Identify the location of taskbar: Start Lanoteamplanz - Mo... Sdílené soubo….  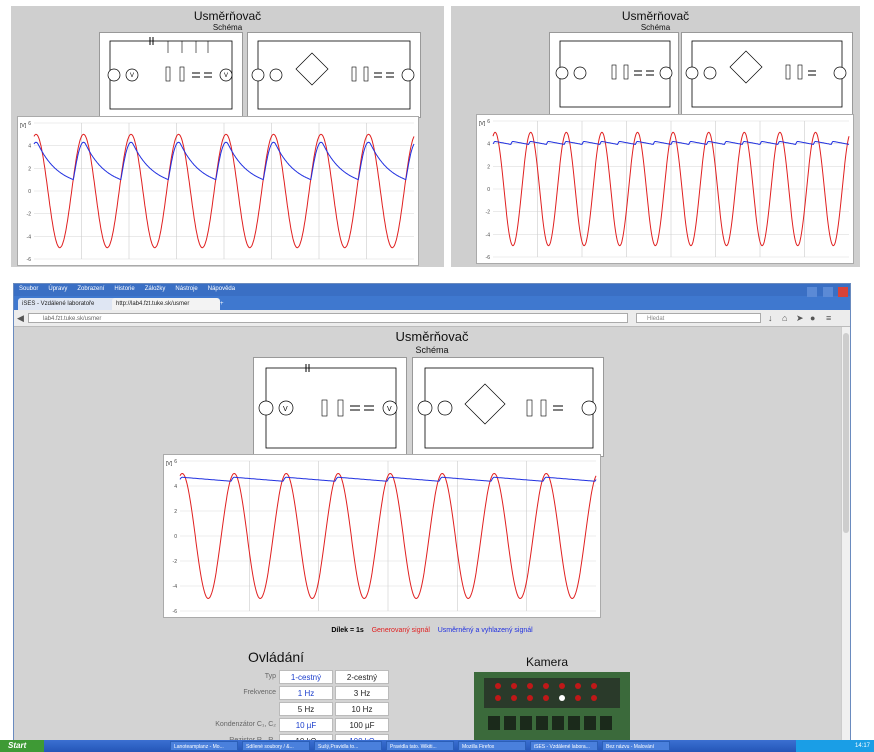
(437, 746).